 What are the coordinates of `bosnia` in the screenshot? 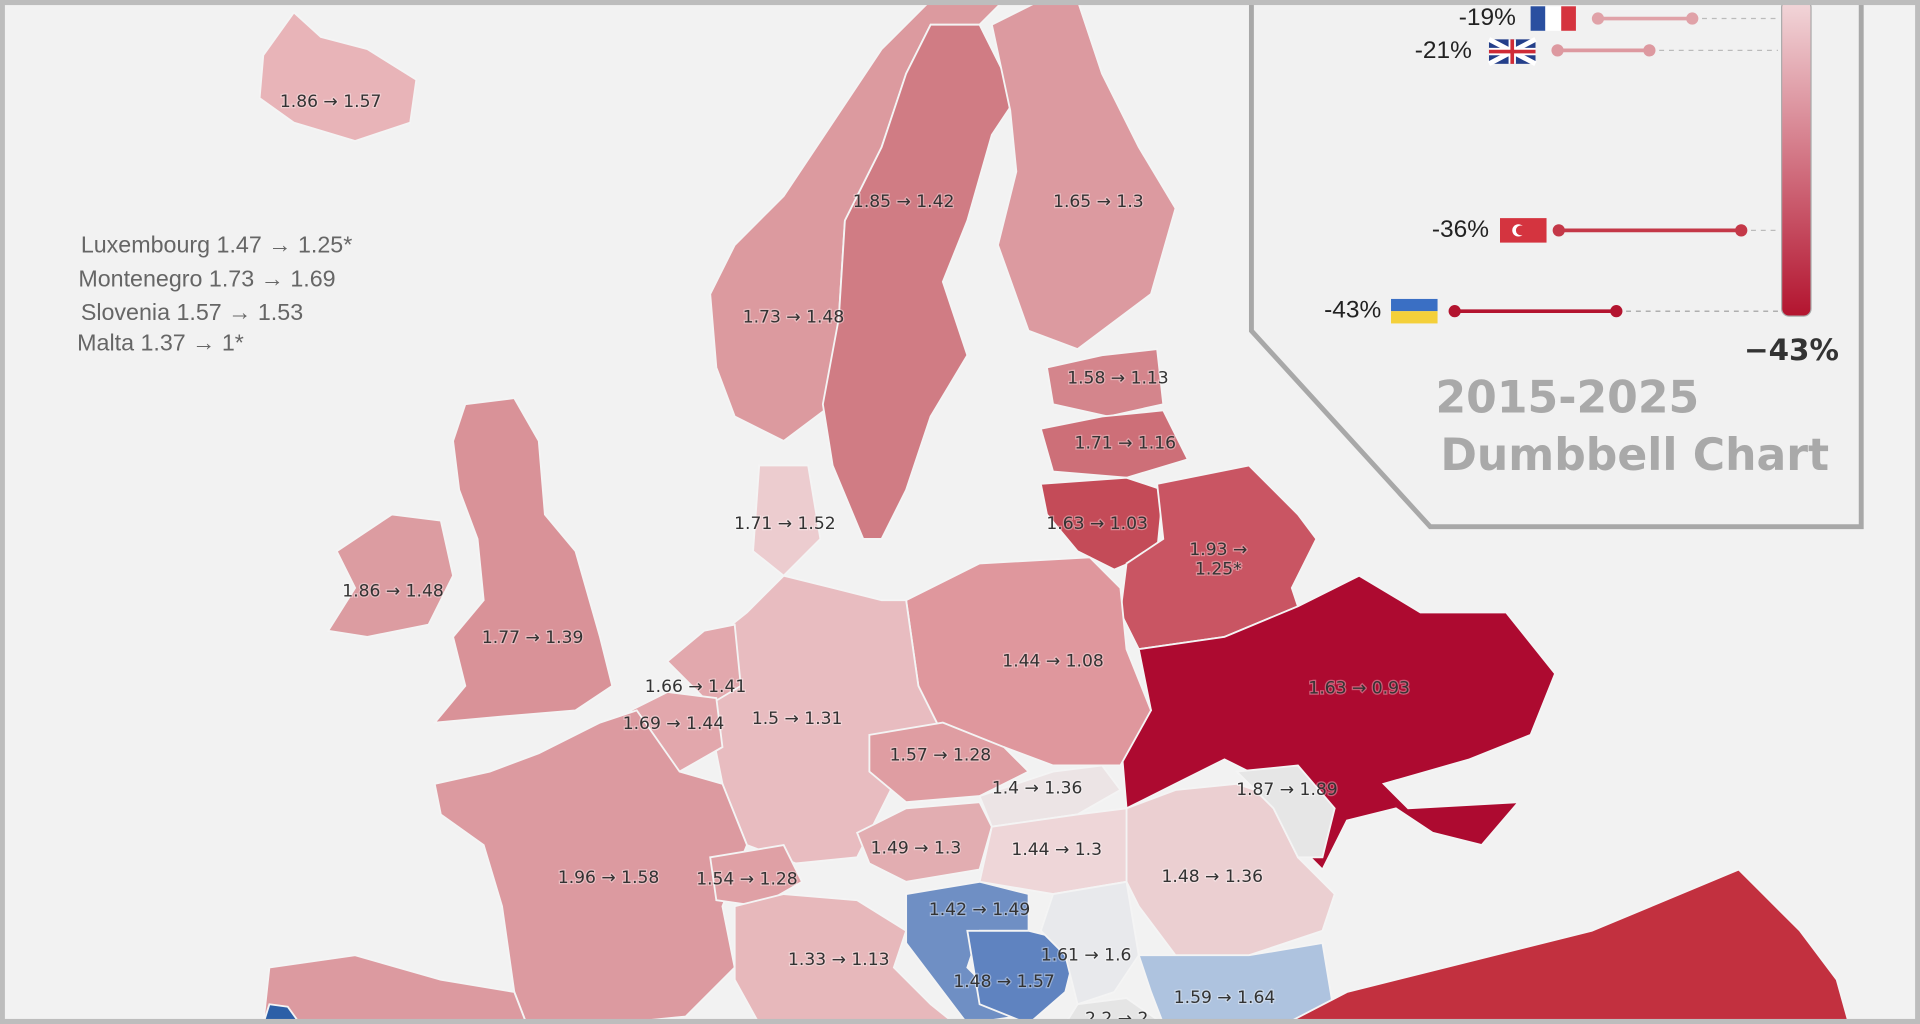 It's located at (1022, 976).